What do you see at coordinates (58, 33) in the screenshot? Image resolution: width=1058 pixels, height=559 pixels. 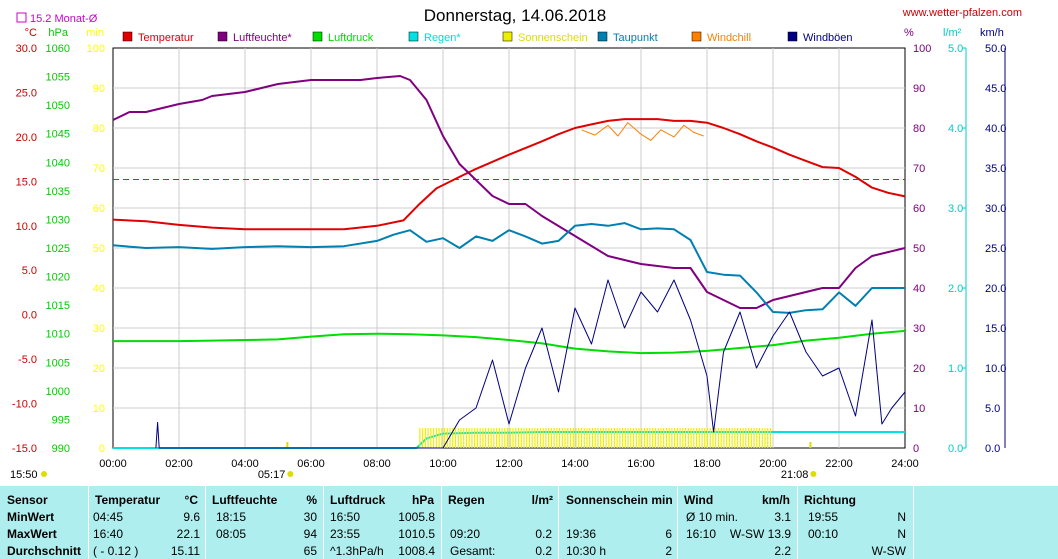 I see `pressure-unit-label: hPa` at bounding box center [58, 33].